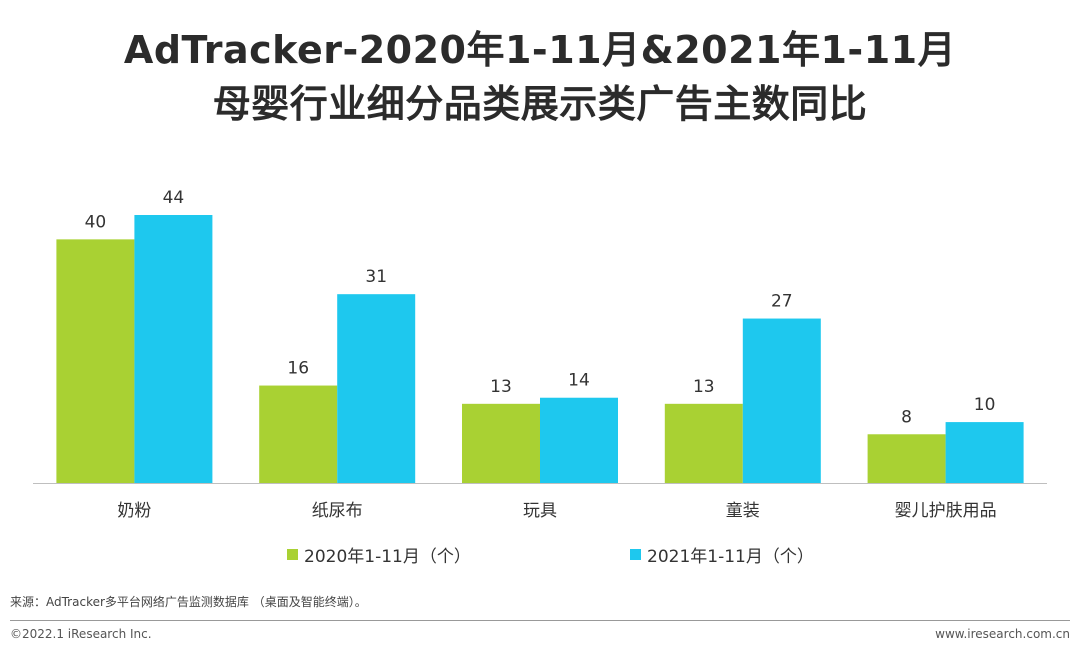 The width and height of the screenshot is (1080, 655). I want to click on legend-item-2020: 2020年1-11月（个）, so click(379, 554).